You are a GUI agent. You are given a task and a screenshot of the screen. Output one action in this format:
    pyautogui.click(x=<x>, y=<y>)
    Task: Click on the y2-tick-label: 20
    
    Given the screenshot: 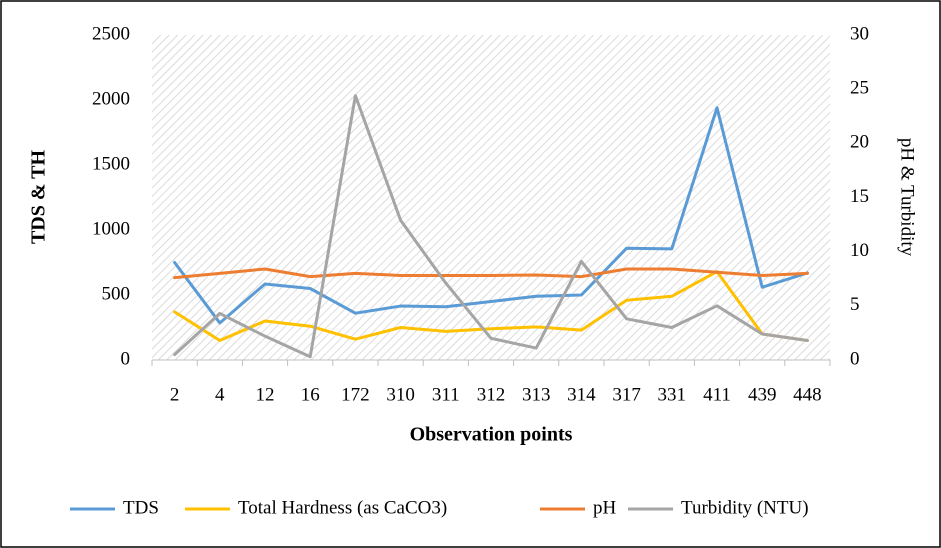 What is the action you would take?
    pyautogui.click(x=859, y=142)
    